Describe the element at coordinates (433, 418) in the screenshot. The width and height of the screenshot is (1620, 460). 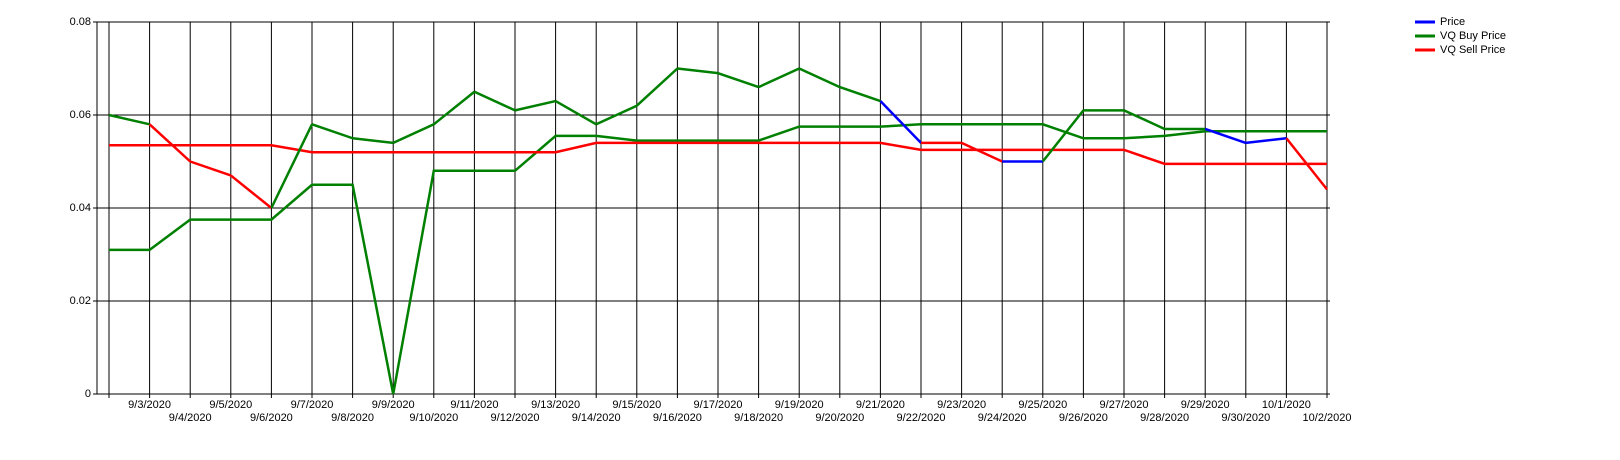
I see `x-tick-label: 9/10/2020` at that location.